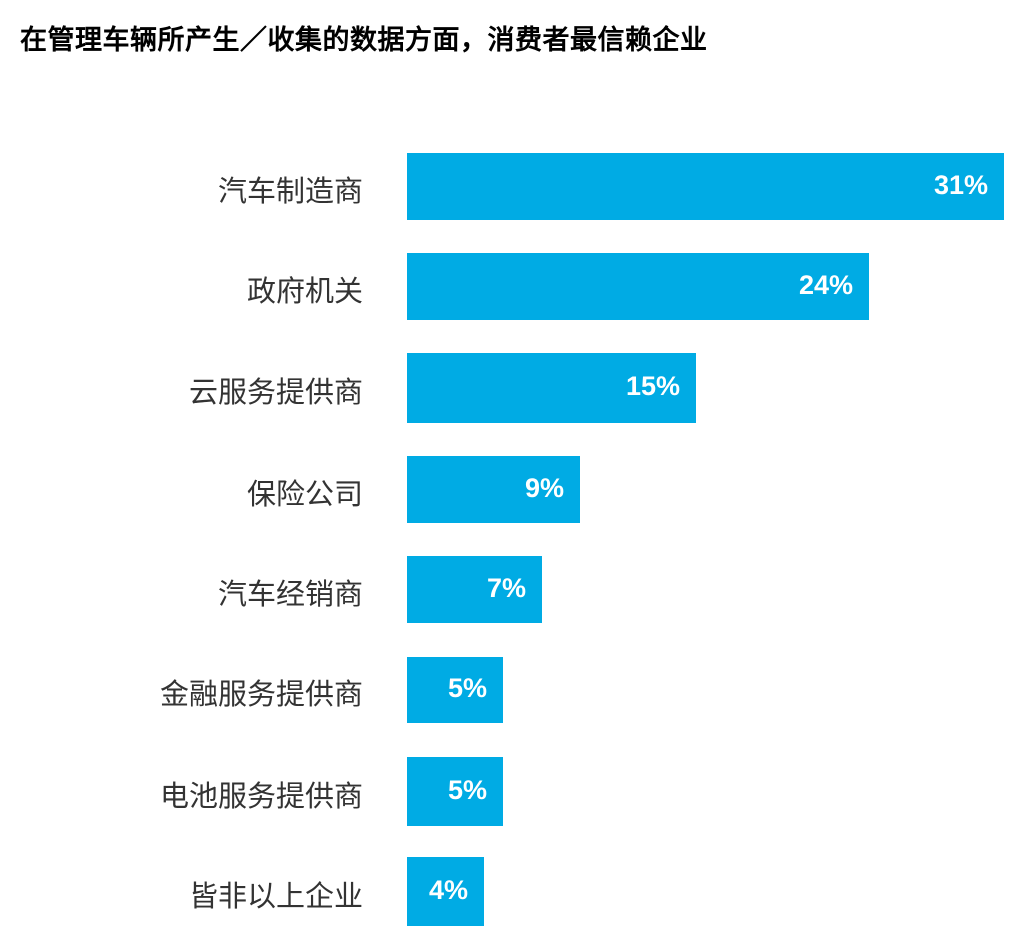 The height and width of the screenshot is (942, 1018). Describe the element at coordinates (638, 286) in the screenshot. I see `bar: 24%` at that location.